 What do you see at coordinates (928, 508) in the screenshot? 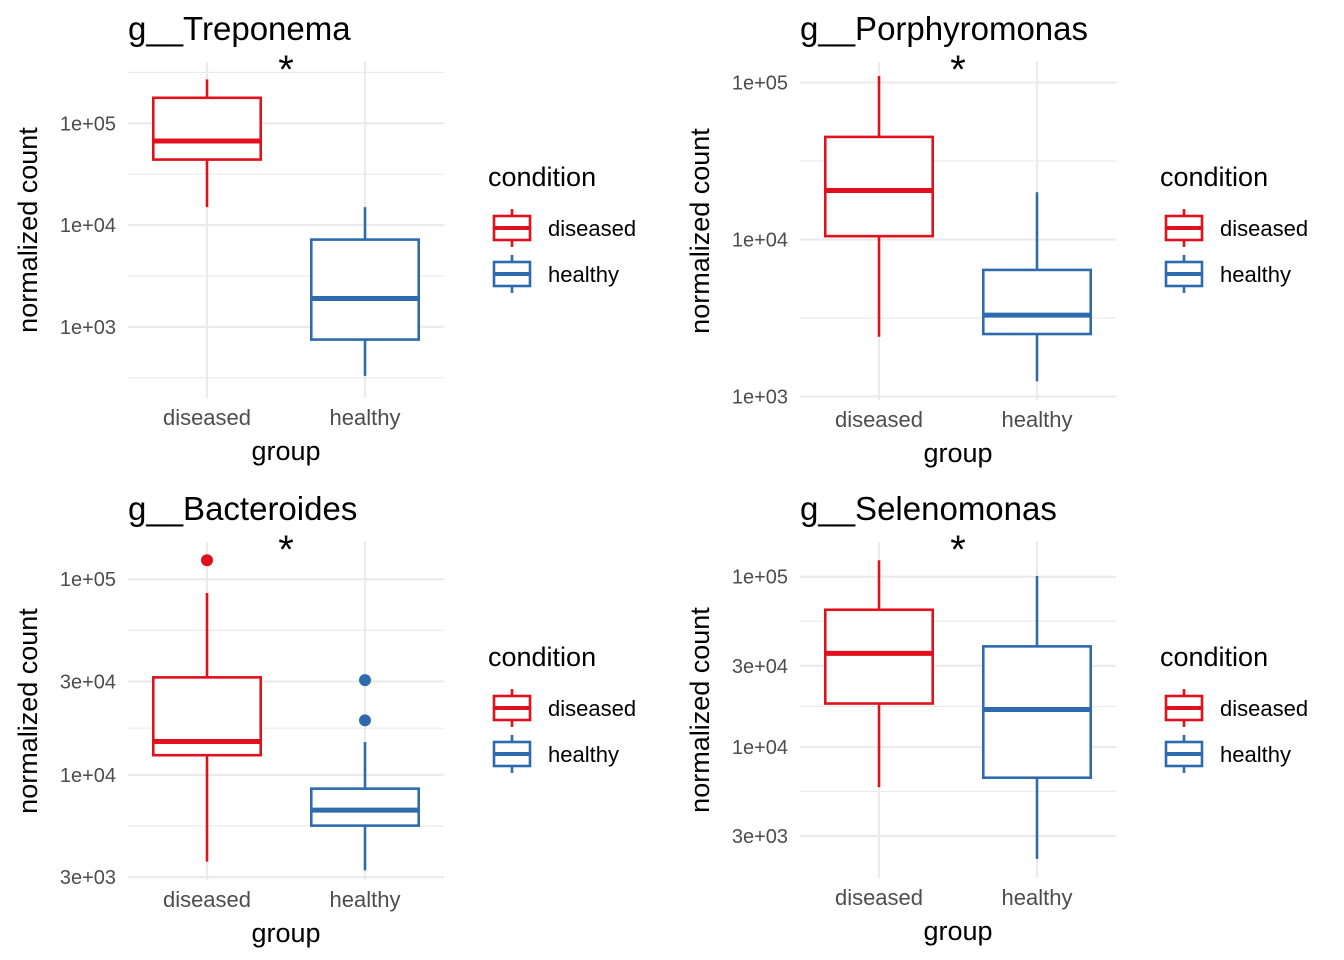
I see `chart-title: g__Selenomonas` at bounding box center [928, 508].